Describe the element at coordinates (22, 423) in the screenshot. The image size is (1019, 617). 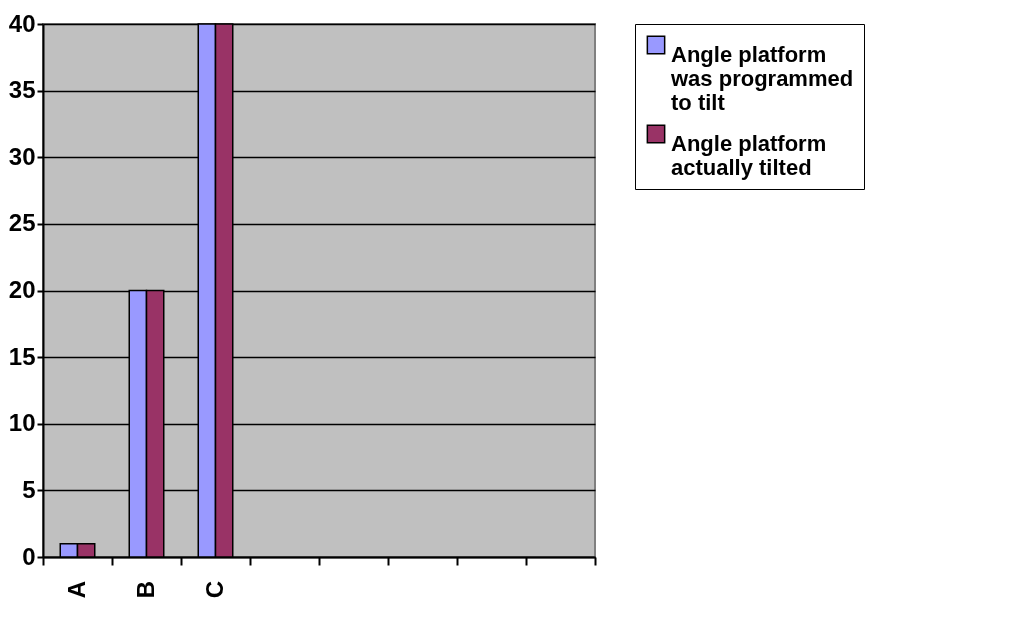
I see `y-tick-label: 10` at that location.